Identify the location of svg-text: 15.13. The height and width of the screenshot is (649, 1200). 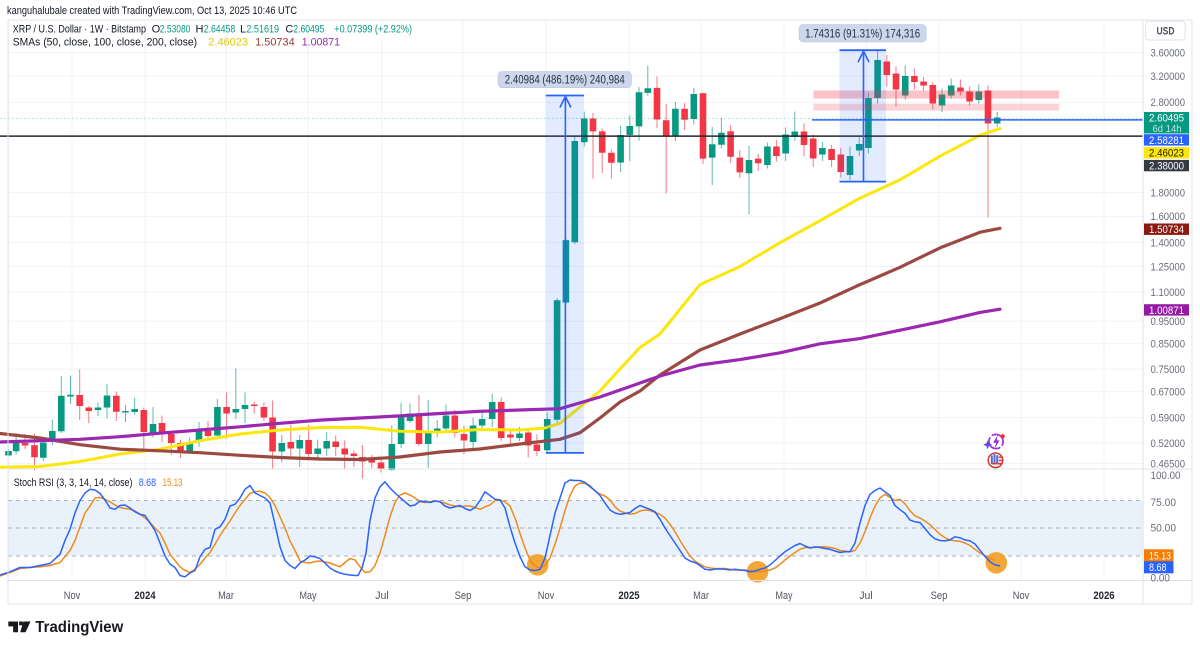
(1160, 556).